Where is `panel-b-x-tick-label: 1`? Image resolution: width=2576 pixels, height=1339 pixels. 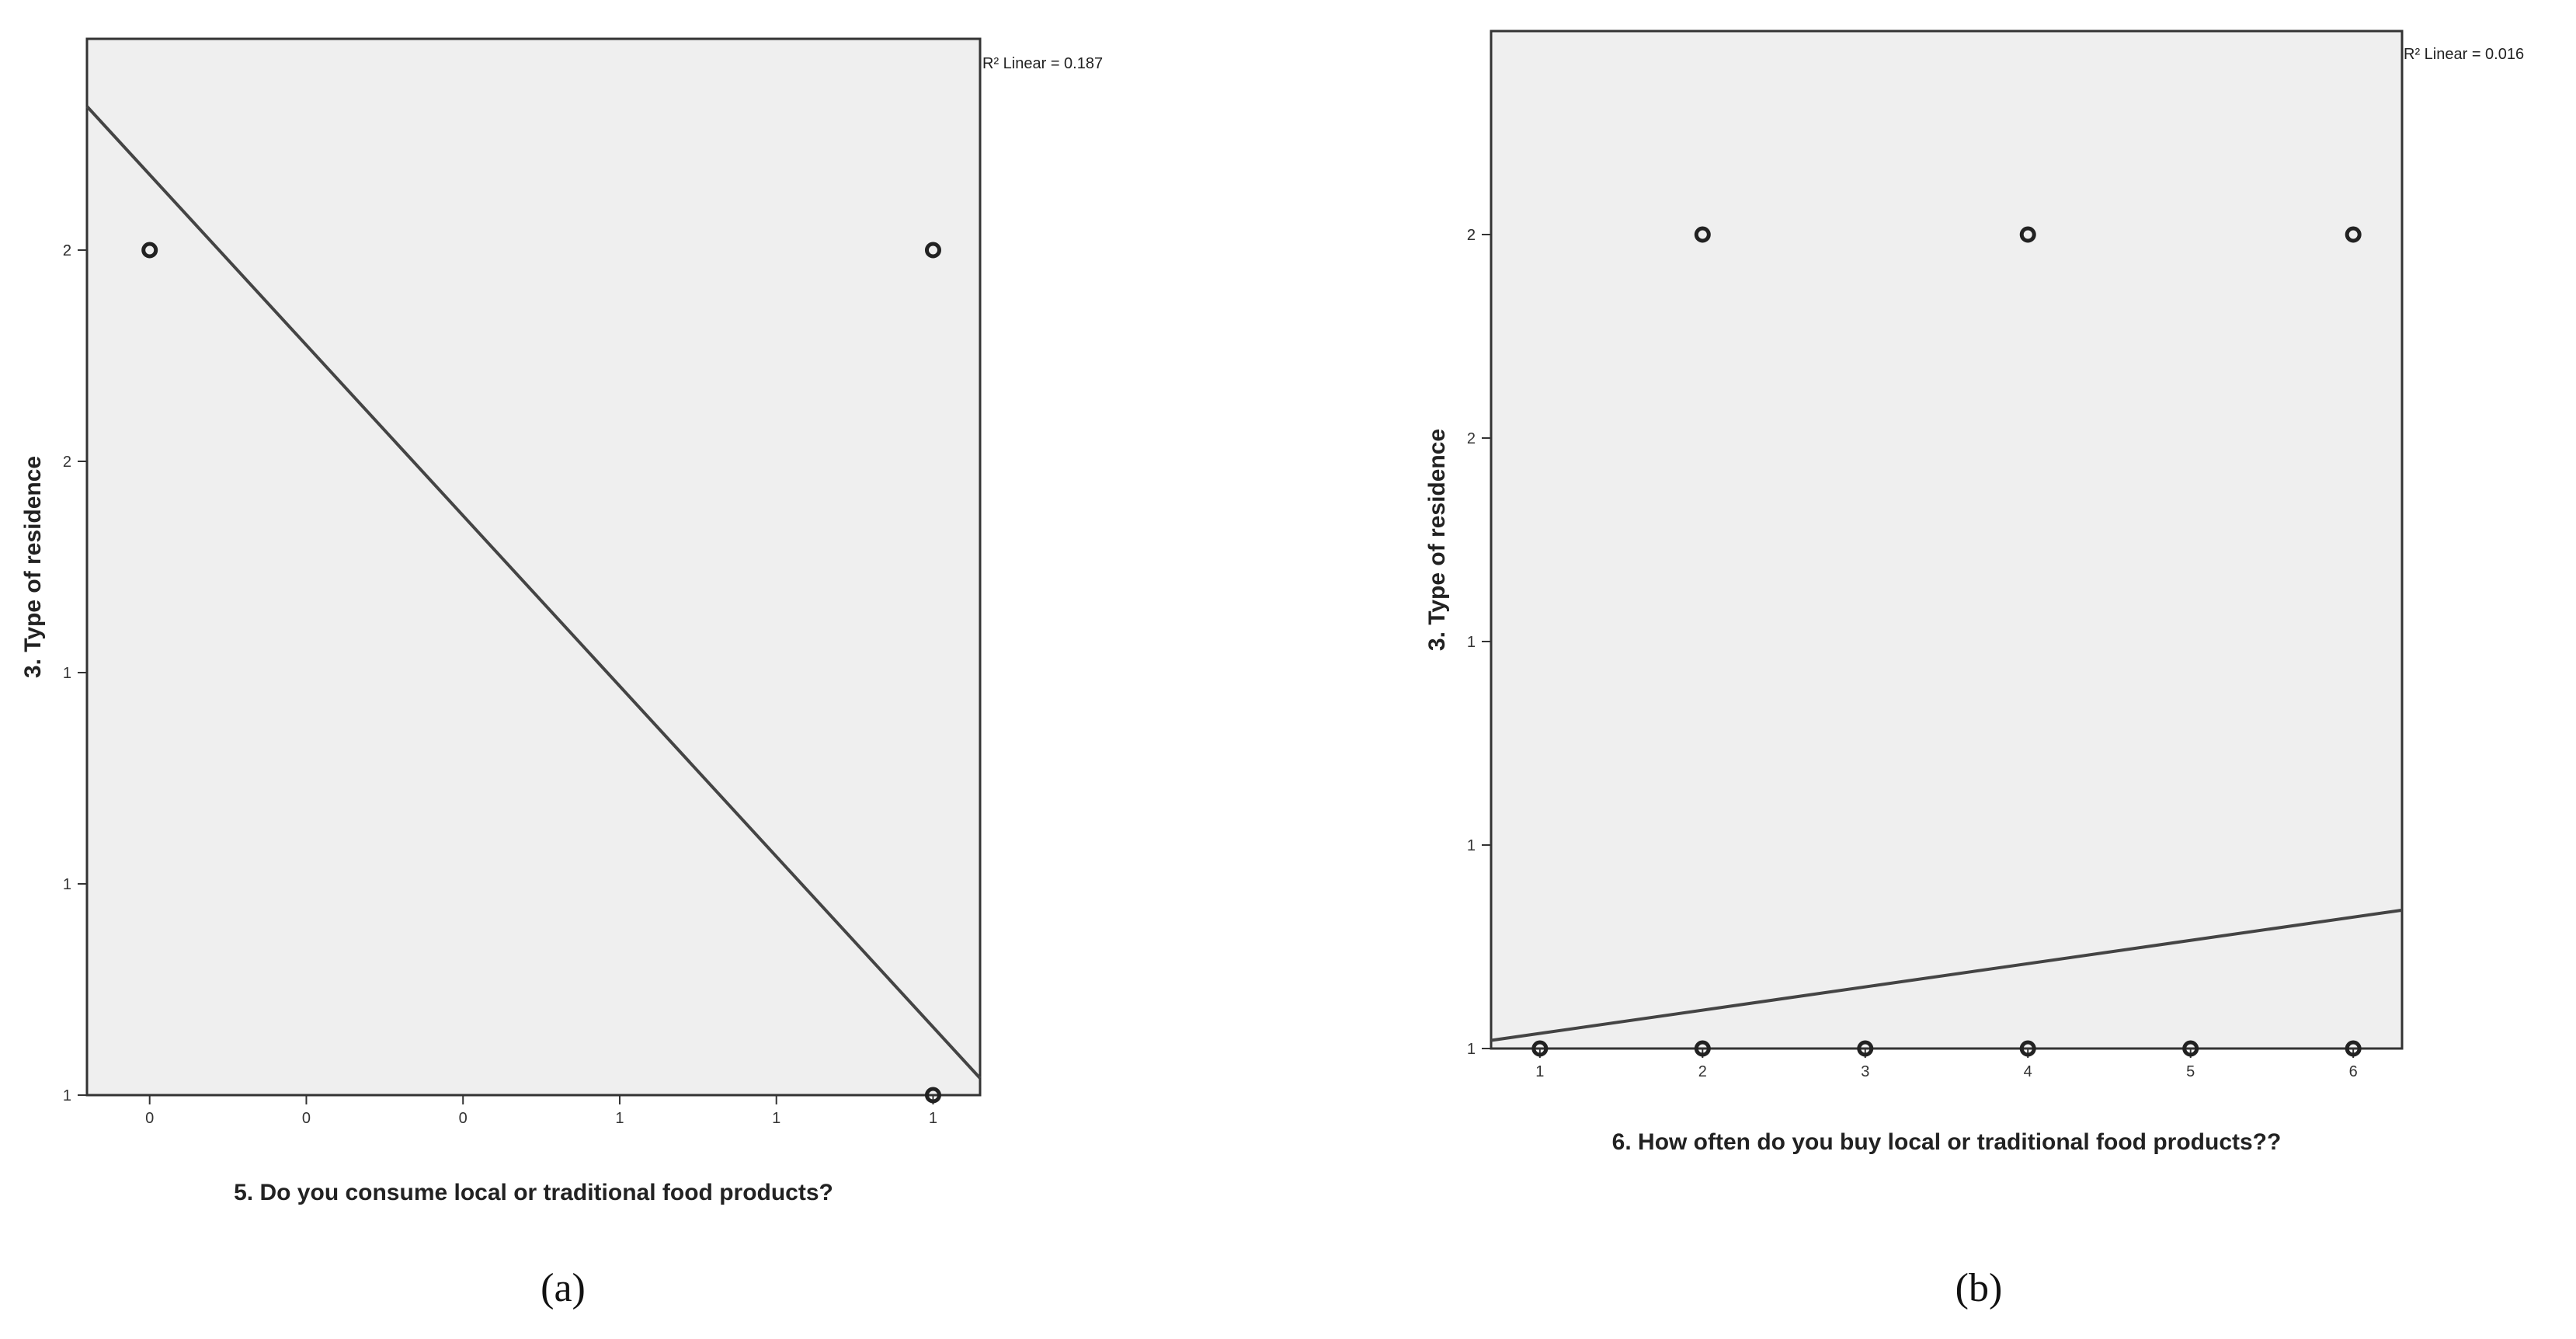
panel-b-x-tick-label: 1 is located at coordinates (1539, 1071).